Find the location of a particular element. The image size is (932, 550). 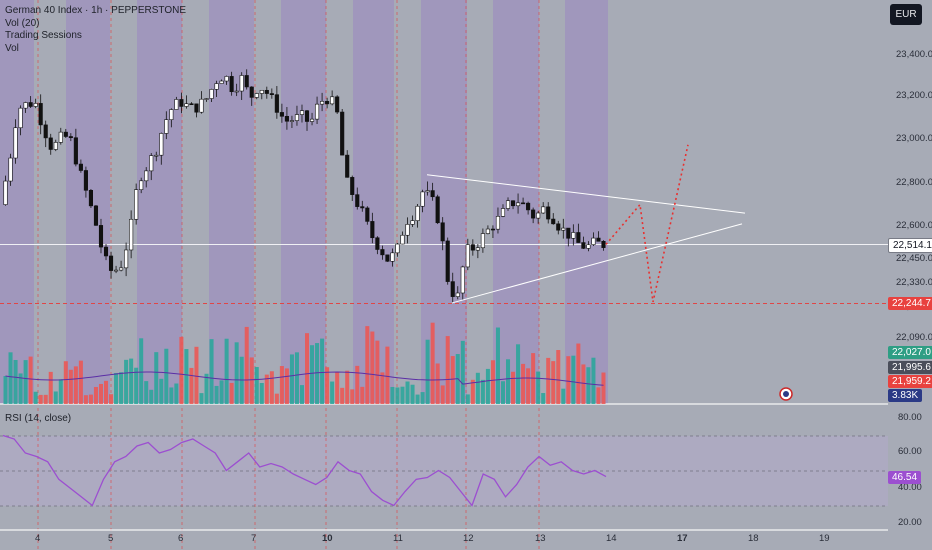

vol-label: Vol is located at coordinates (12, 48).